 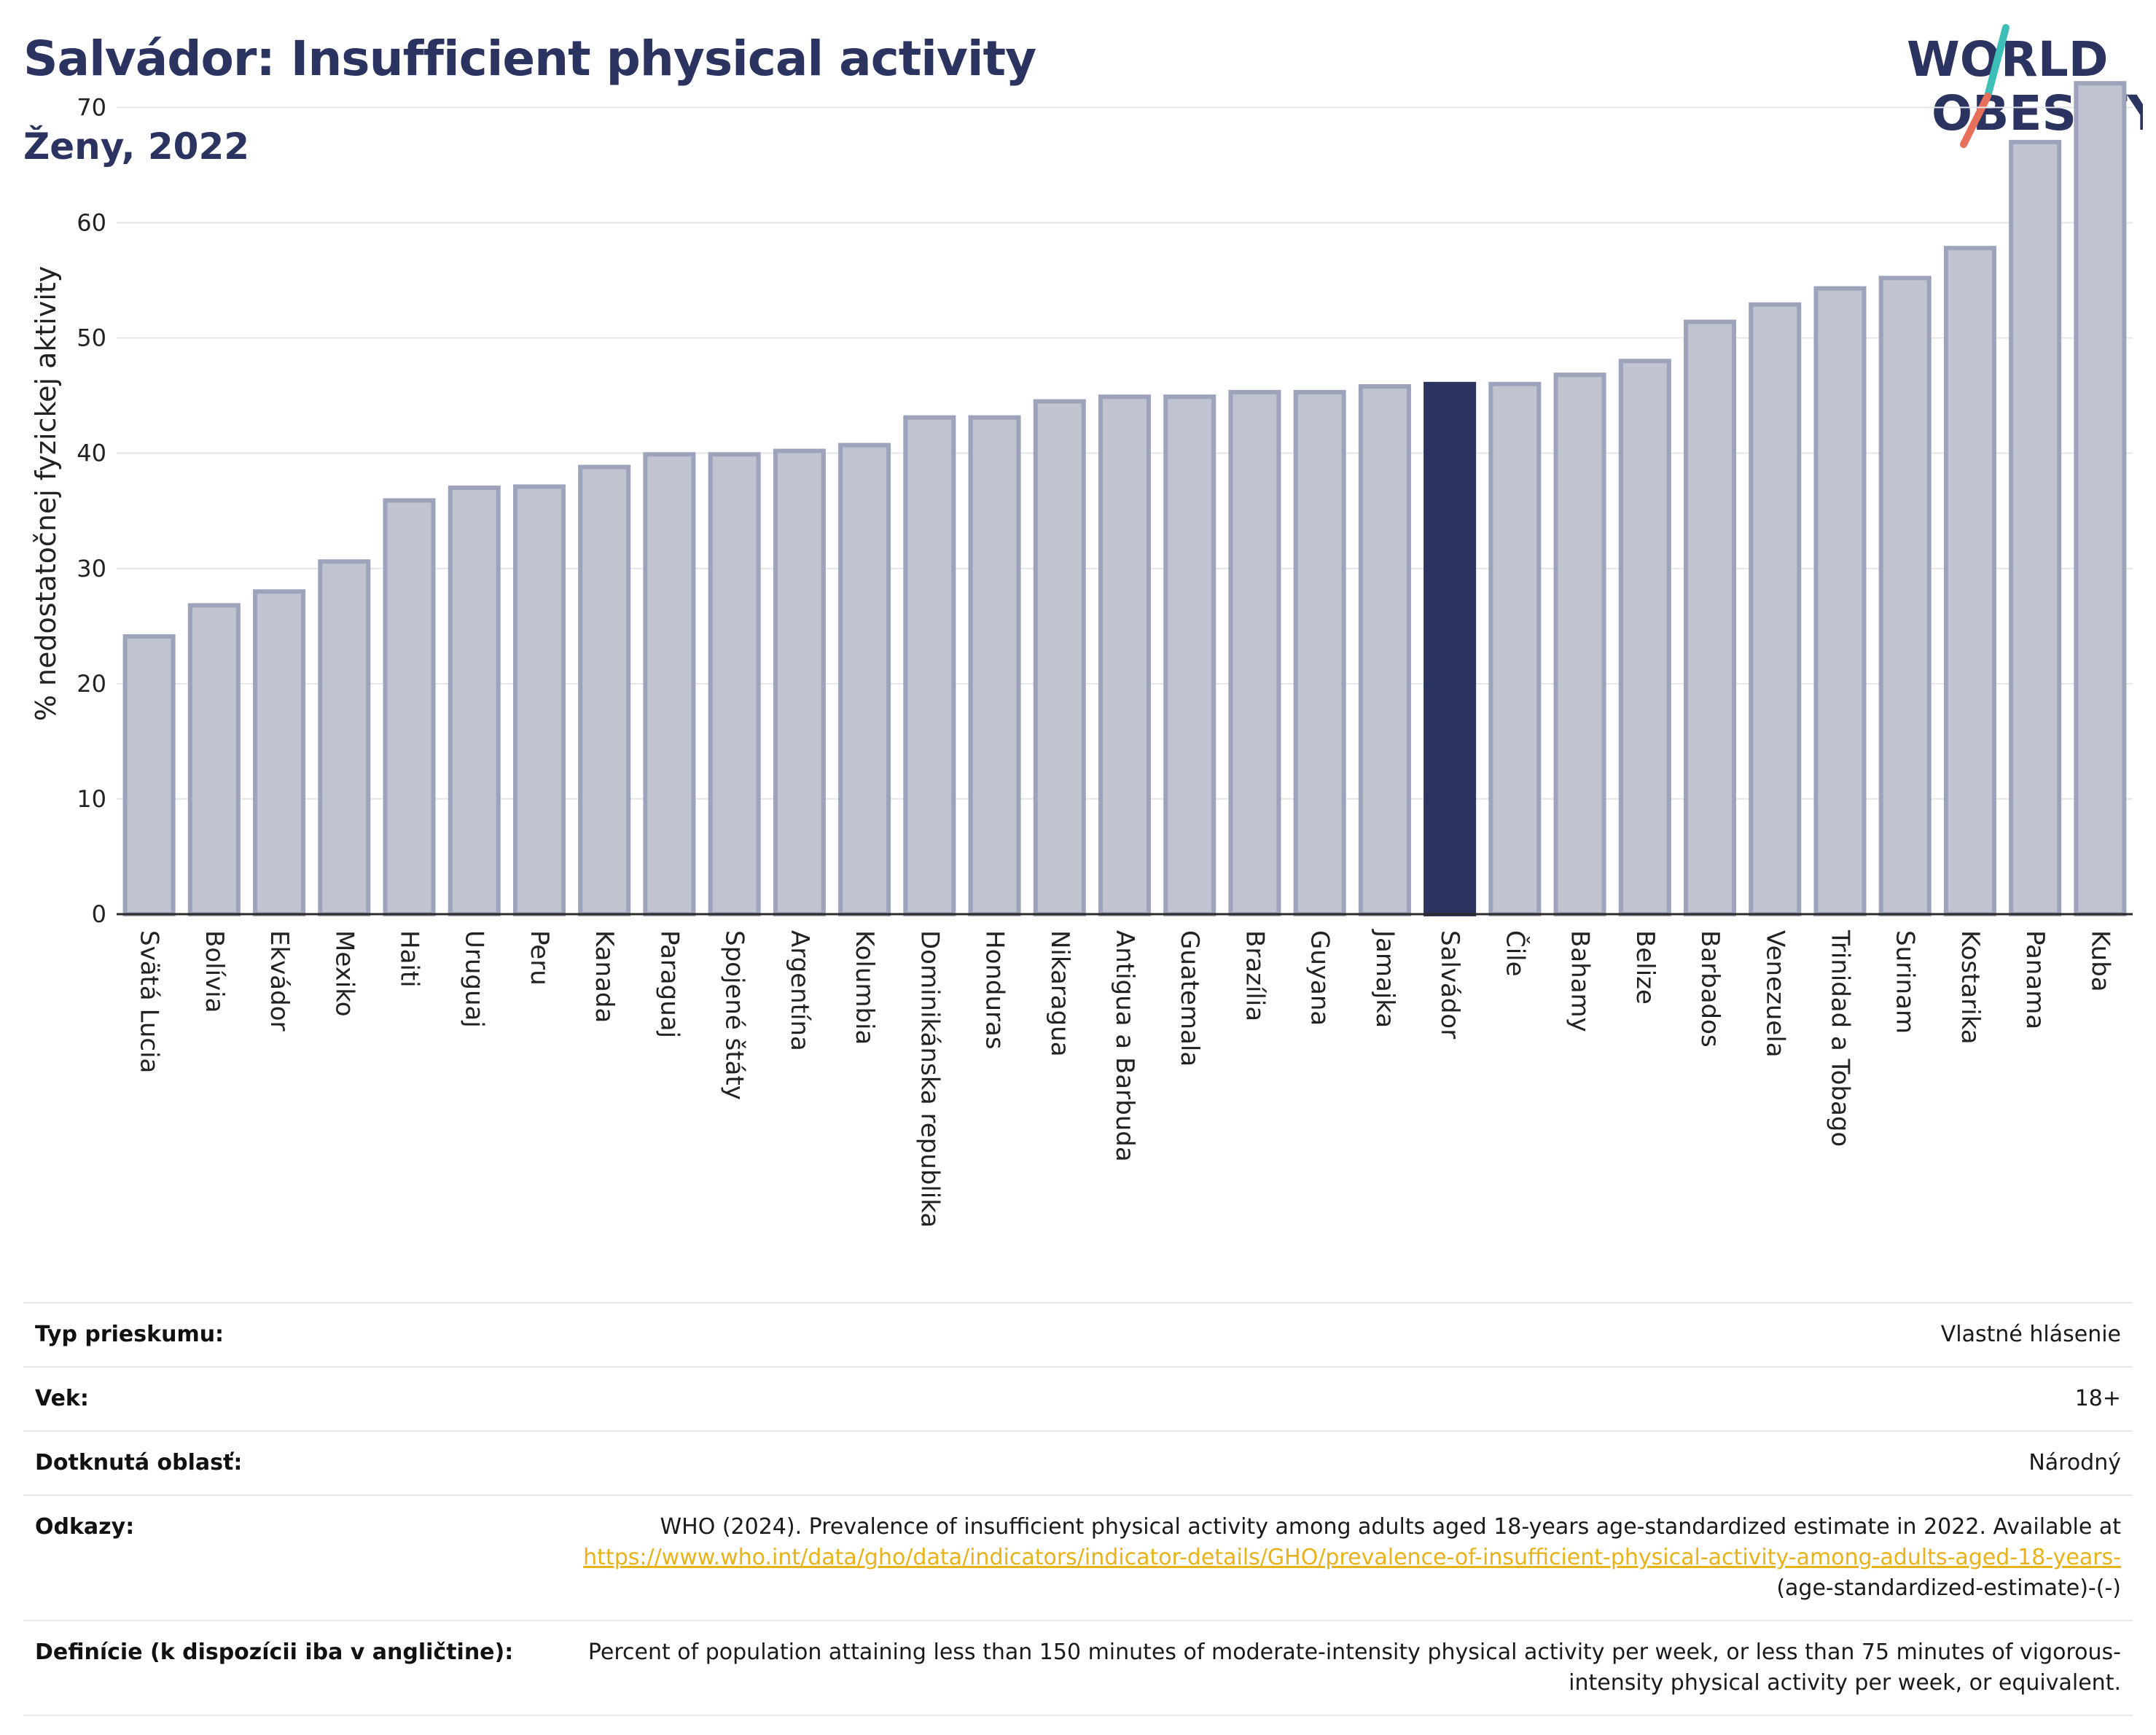 What do you see at coordinates (530, 59) in the screenshot?
I see `chart-title: Salvádor: Insufficient physical activity` at bounding box center [530, 59].